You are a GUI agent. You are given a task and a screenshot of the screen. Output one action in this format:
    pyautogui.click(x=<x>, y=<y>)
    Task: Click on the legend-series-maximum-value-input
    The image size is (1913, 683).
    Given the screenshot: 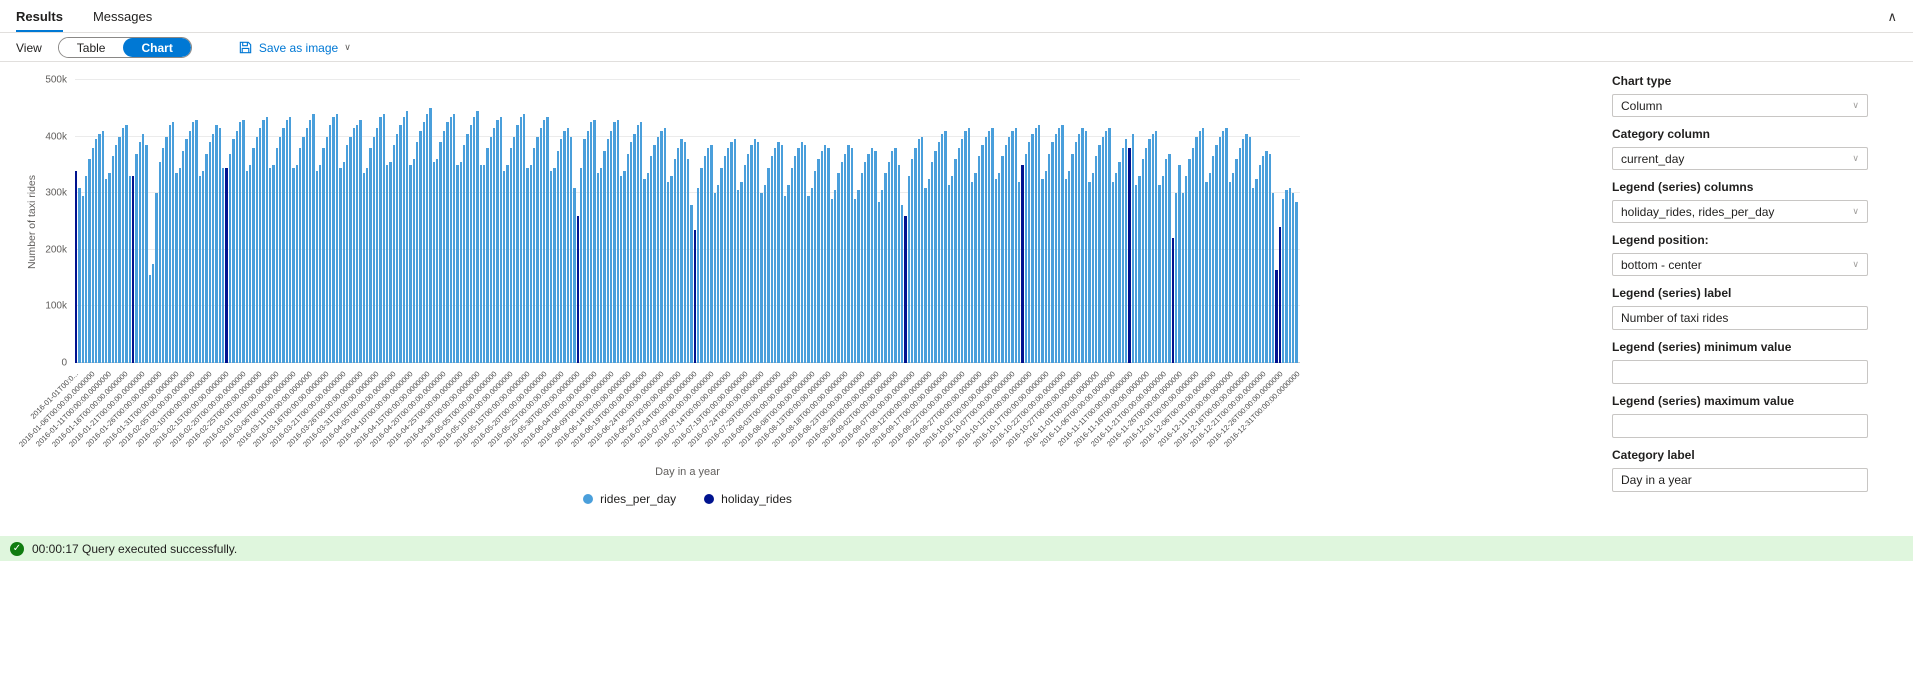 What is the action you would take?
    pyautogui.click(x=1740, y=426)
    